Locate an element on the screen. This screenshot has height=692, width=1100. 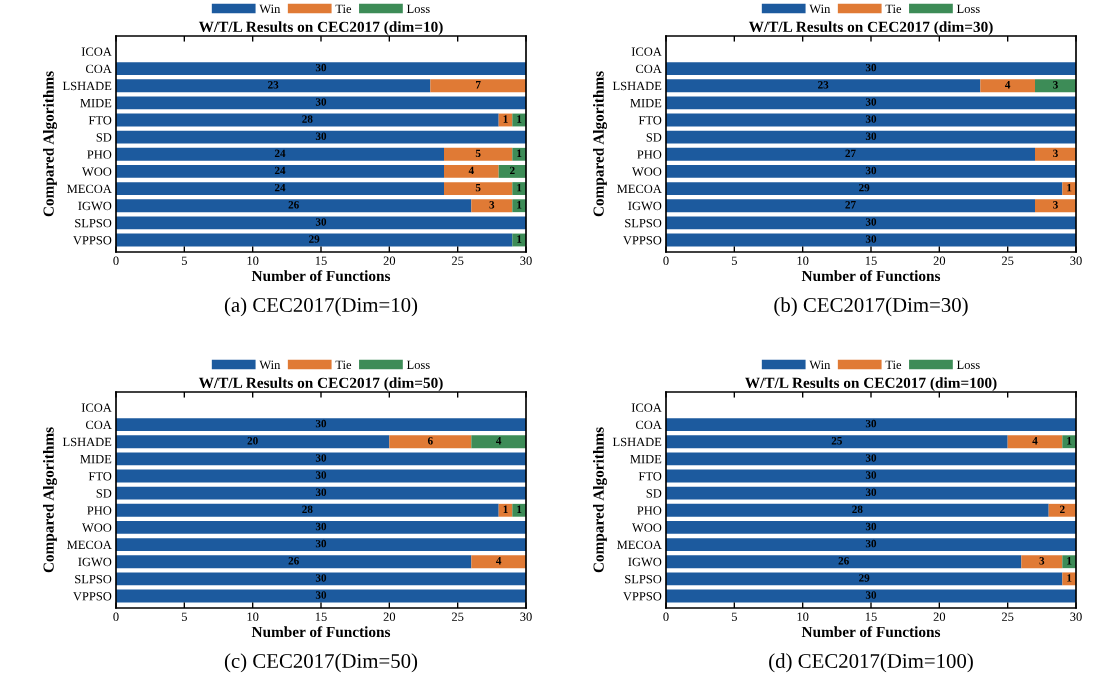
text: (b) CEC2017(Dim=30) is located at coordinates (871, 307).